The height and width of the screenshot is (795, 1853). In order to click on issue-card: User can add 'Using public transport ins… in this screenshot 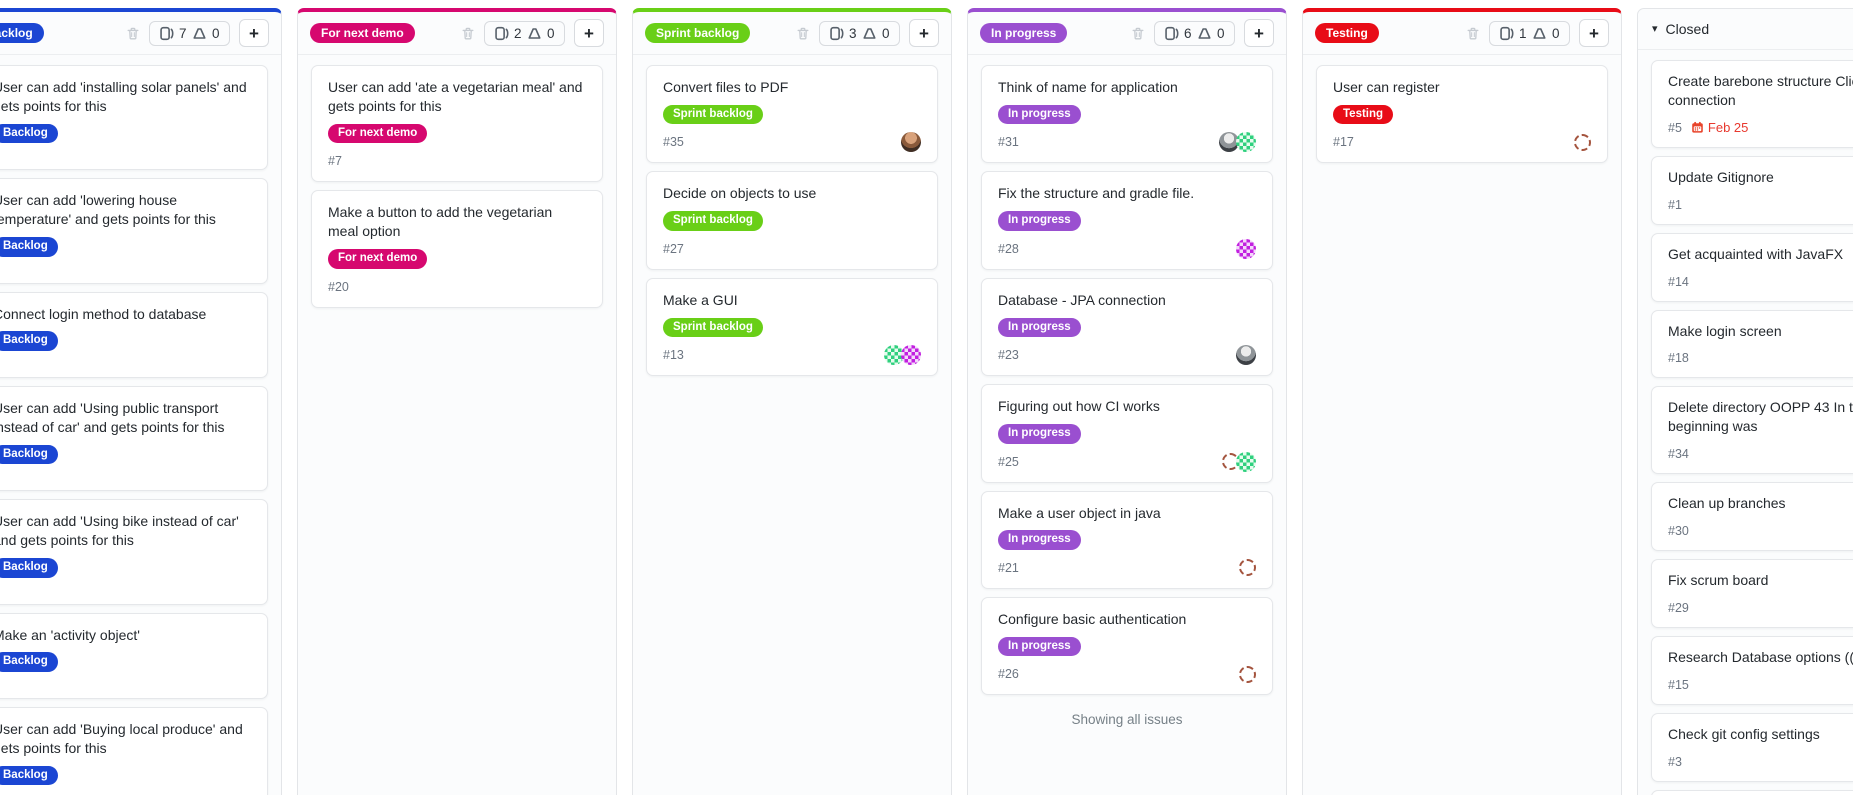, I will do `click(134, 438)`.